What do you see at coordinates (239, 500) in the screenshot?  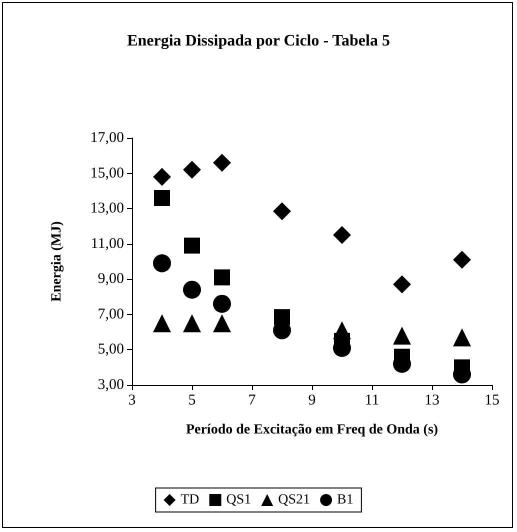 I see `legend-label: QS1` at bounding box center [239, 500].